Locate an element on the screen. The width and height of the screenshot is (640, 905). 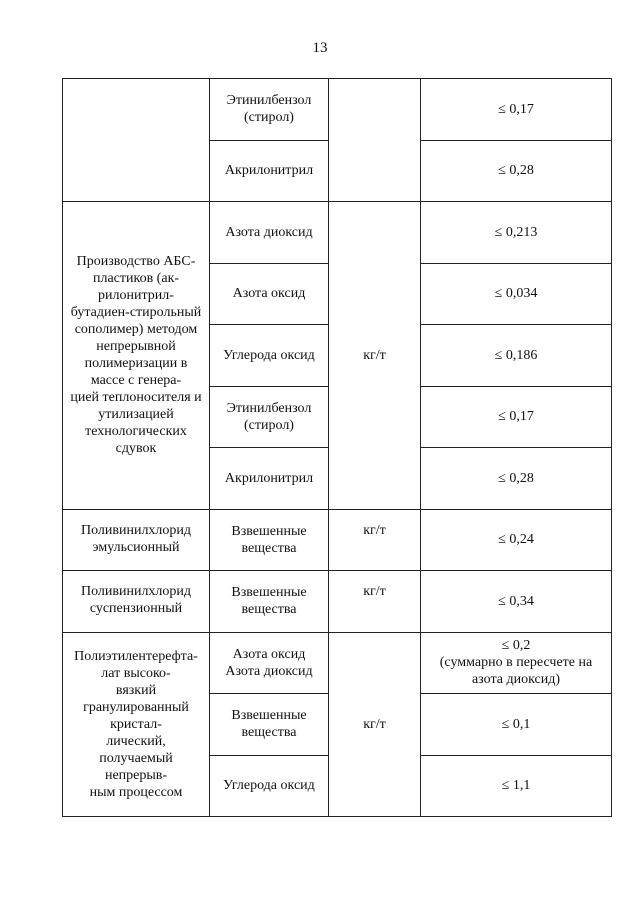
production-cell: Поливинилхлорид суспензионный is located at coordinates (136, 601).